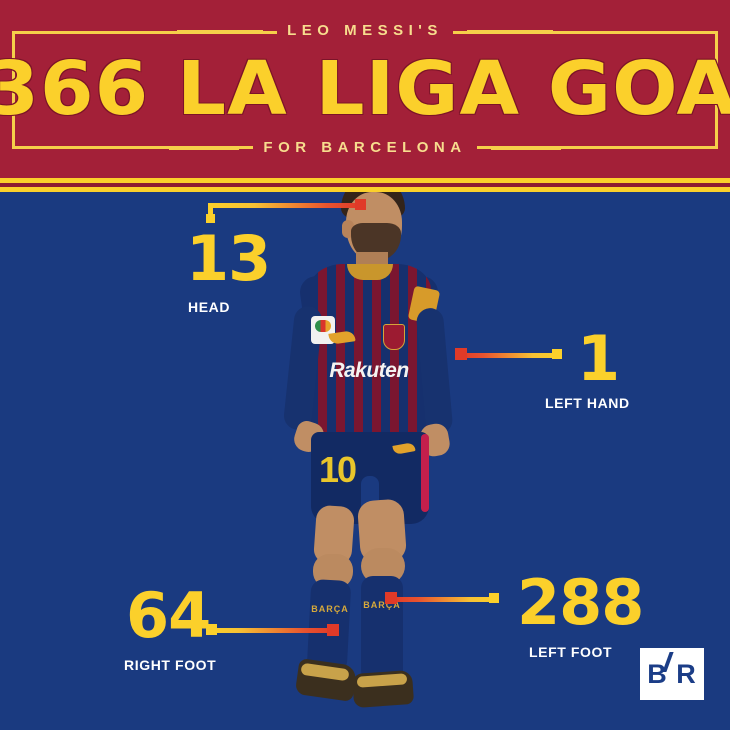 The image size is (730, 730). I want to click on subline-text: FOR BARCELONA, so click(365, 148).